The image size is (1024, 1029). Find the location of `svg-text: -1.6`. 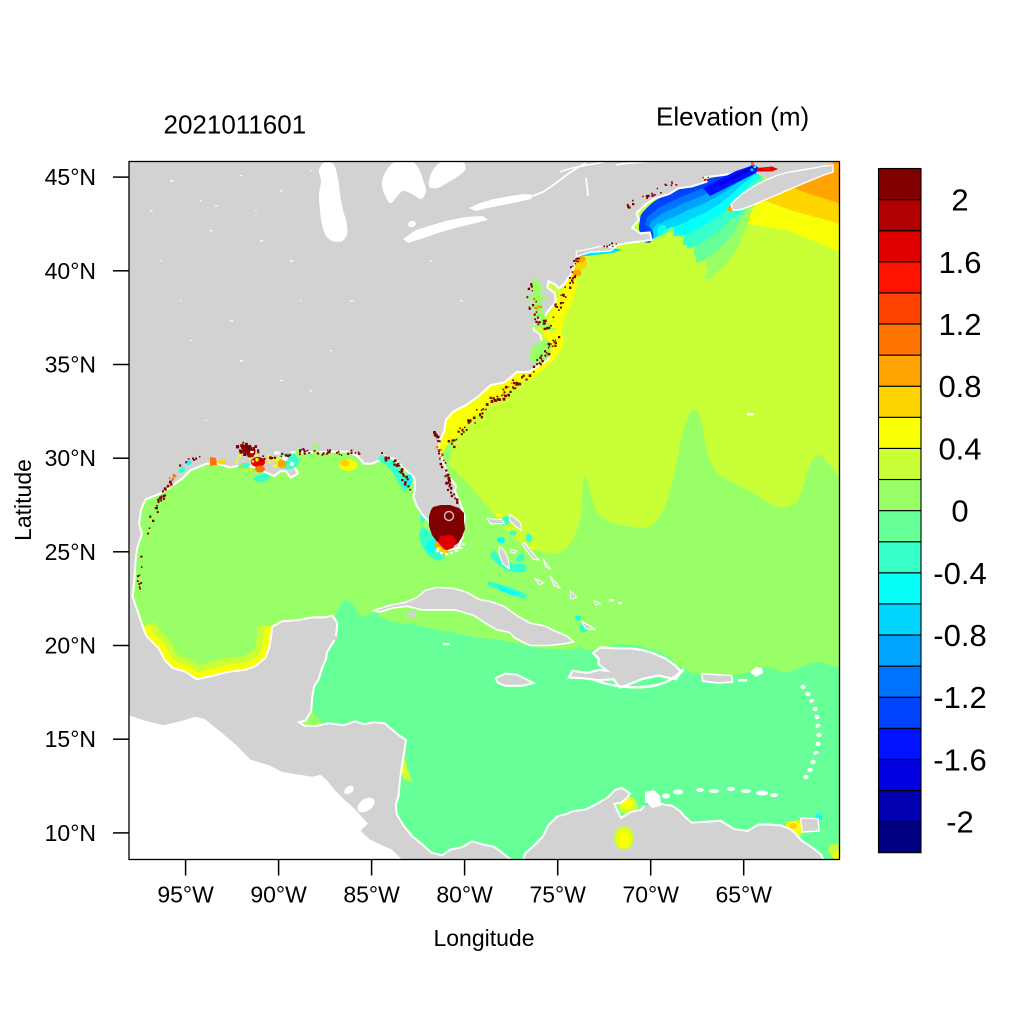

svg-text: -1.6 is located at coordinates (959, 759).